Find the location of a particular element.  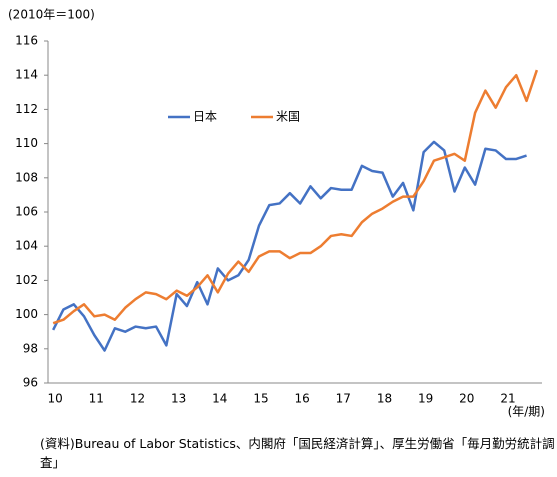

x-tick-label: 10 is located at coordinates (55, 399).